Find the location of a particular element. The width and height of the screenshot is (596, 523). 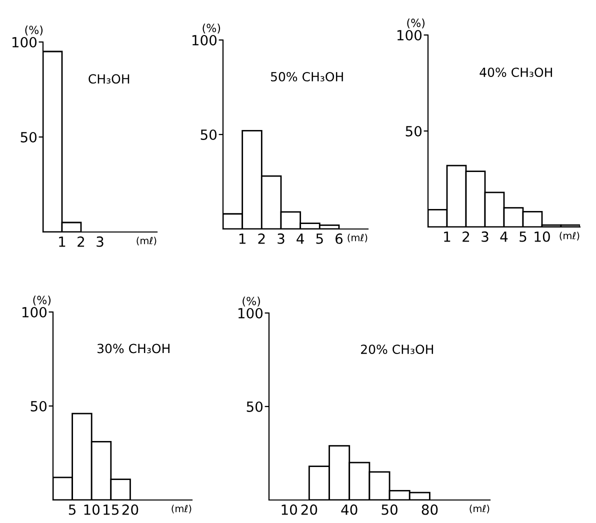

x-tick-label: 50 is located at coordinates (390, 509).